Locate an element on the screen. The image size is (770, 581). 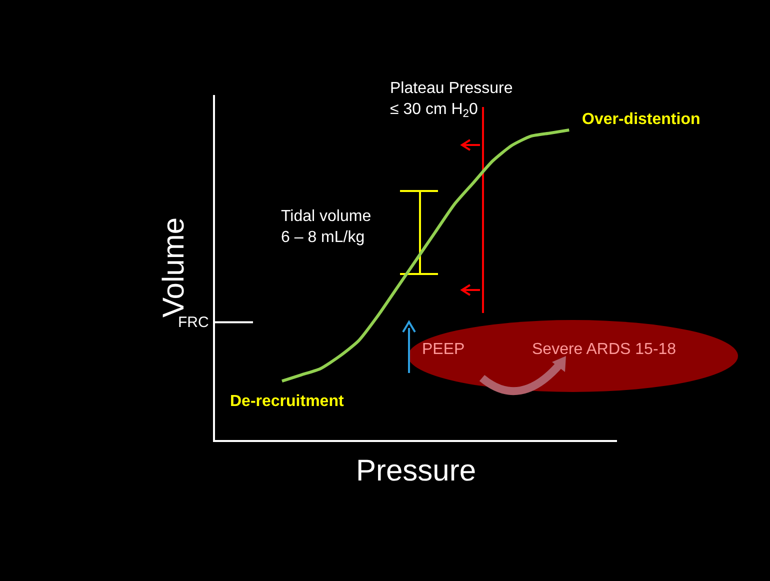
annotation: Severe ARDS 15-18 is located at coordinates (604, 349).